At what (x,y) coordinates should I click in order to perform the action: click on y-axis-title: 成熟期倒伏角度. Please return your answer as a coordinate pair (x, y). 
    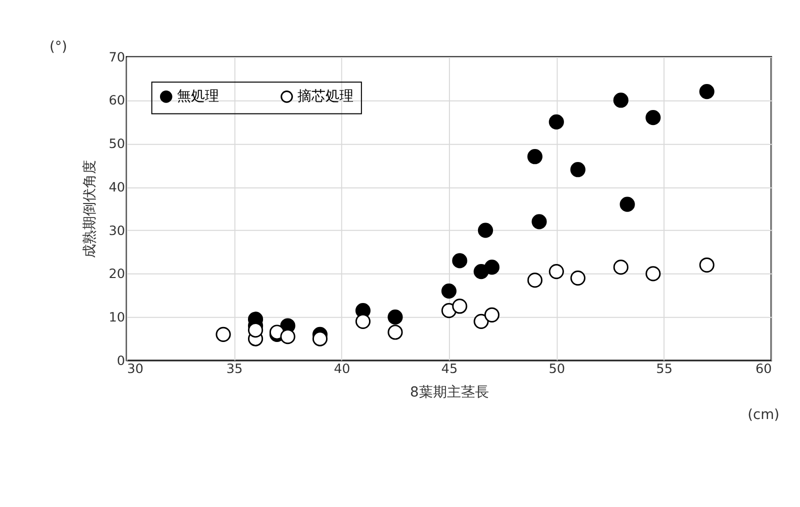
    Looking at the image, I should click on (90, 209).